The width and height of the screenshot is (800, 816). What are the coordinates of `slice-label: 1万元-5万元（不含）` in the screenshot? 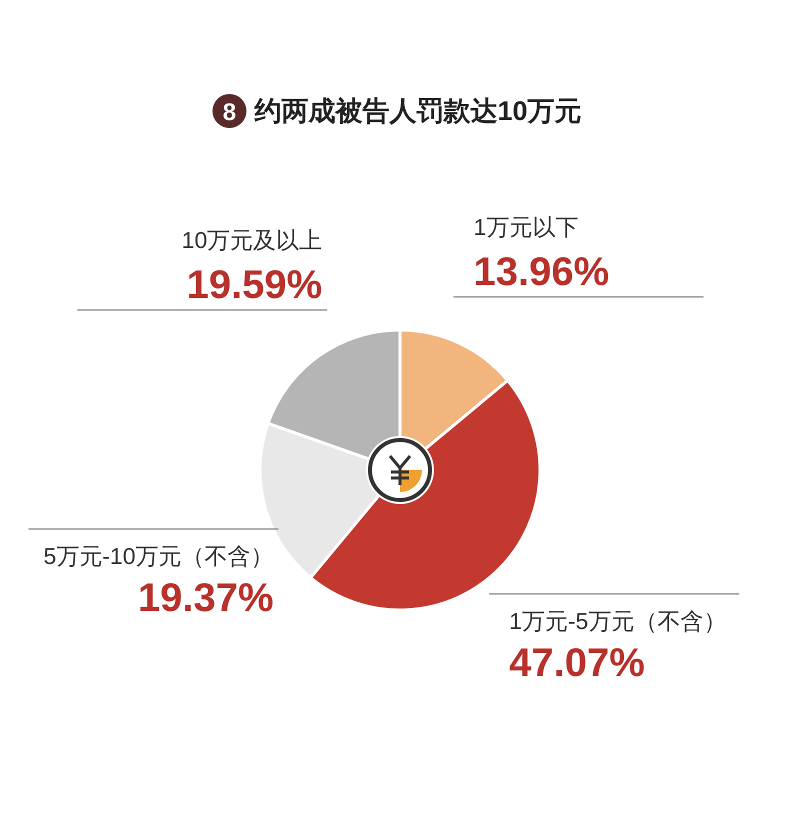 It's located at (617, 621).